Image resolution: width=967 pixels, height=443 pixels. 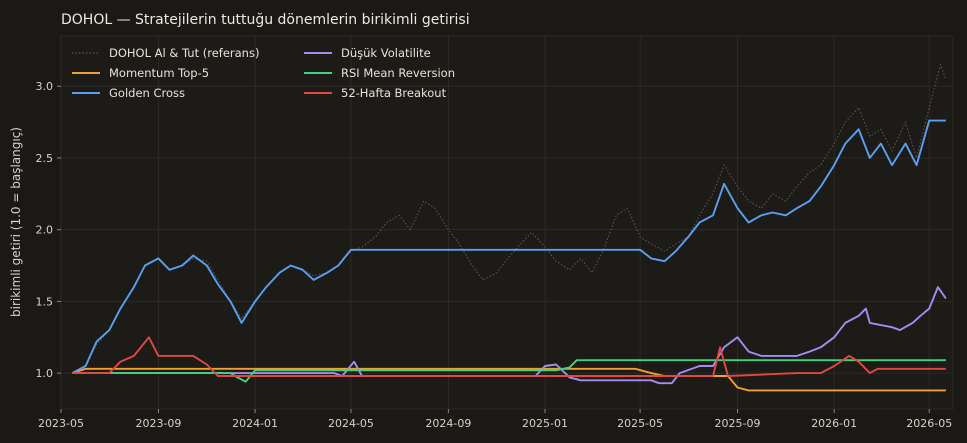 I want to click on legend-label-4: RSI Mean Reversion, so click(x=398, y=73).